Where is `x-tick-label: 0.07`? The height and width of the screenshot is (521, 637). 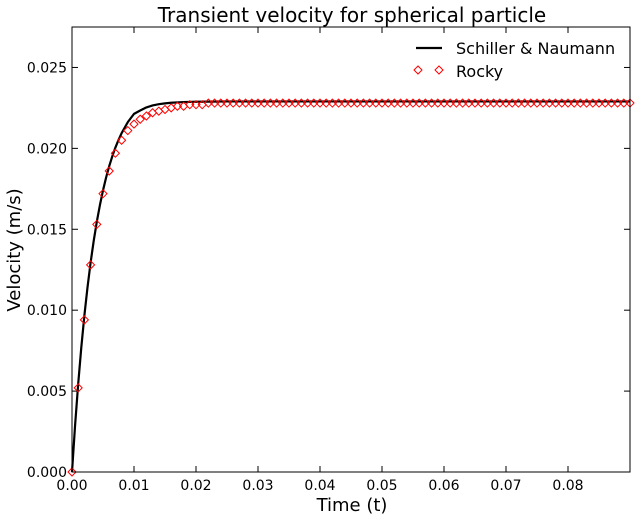 x-tick-label: 0.07 is located at coordinates (505, 486).